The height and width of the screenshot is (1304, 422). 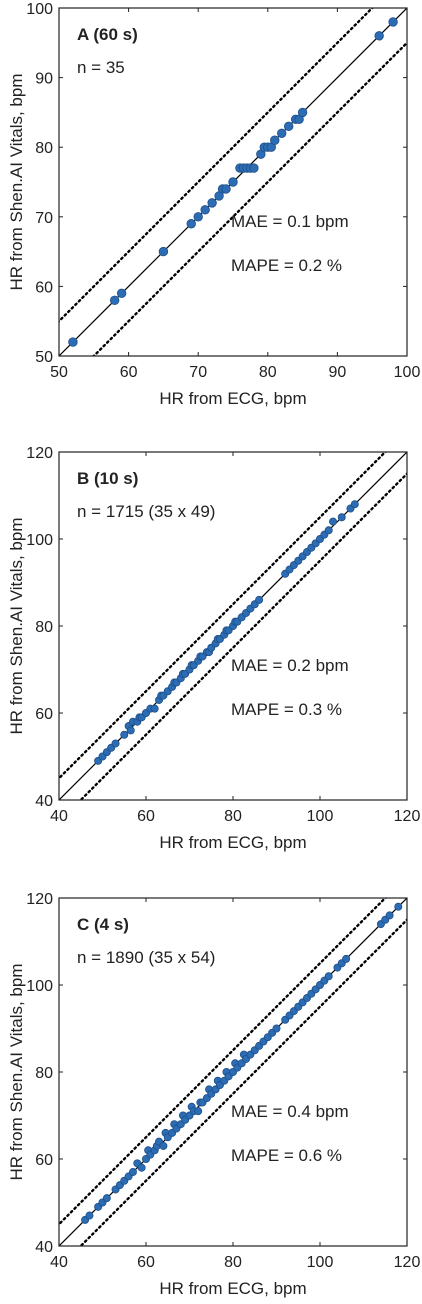 I want to click on x-tick-label: 90, so click(x=338, y=372).